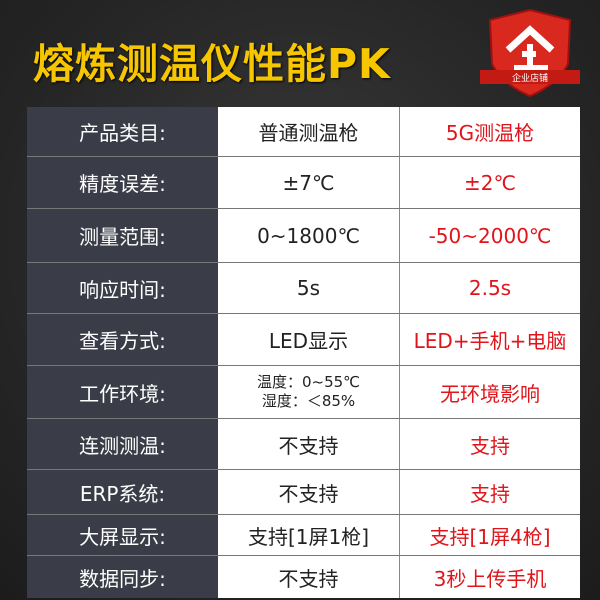 Image resolution: width=600 pixels, height=600 pixels. Describe the element at coordinates (308, 401) in the screenshot. I see `normal-value-line: 湿度：＜85%` at that location.